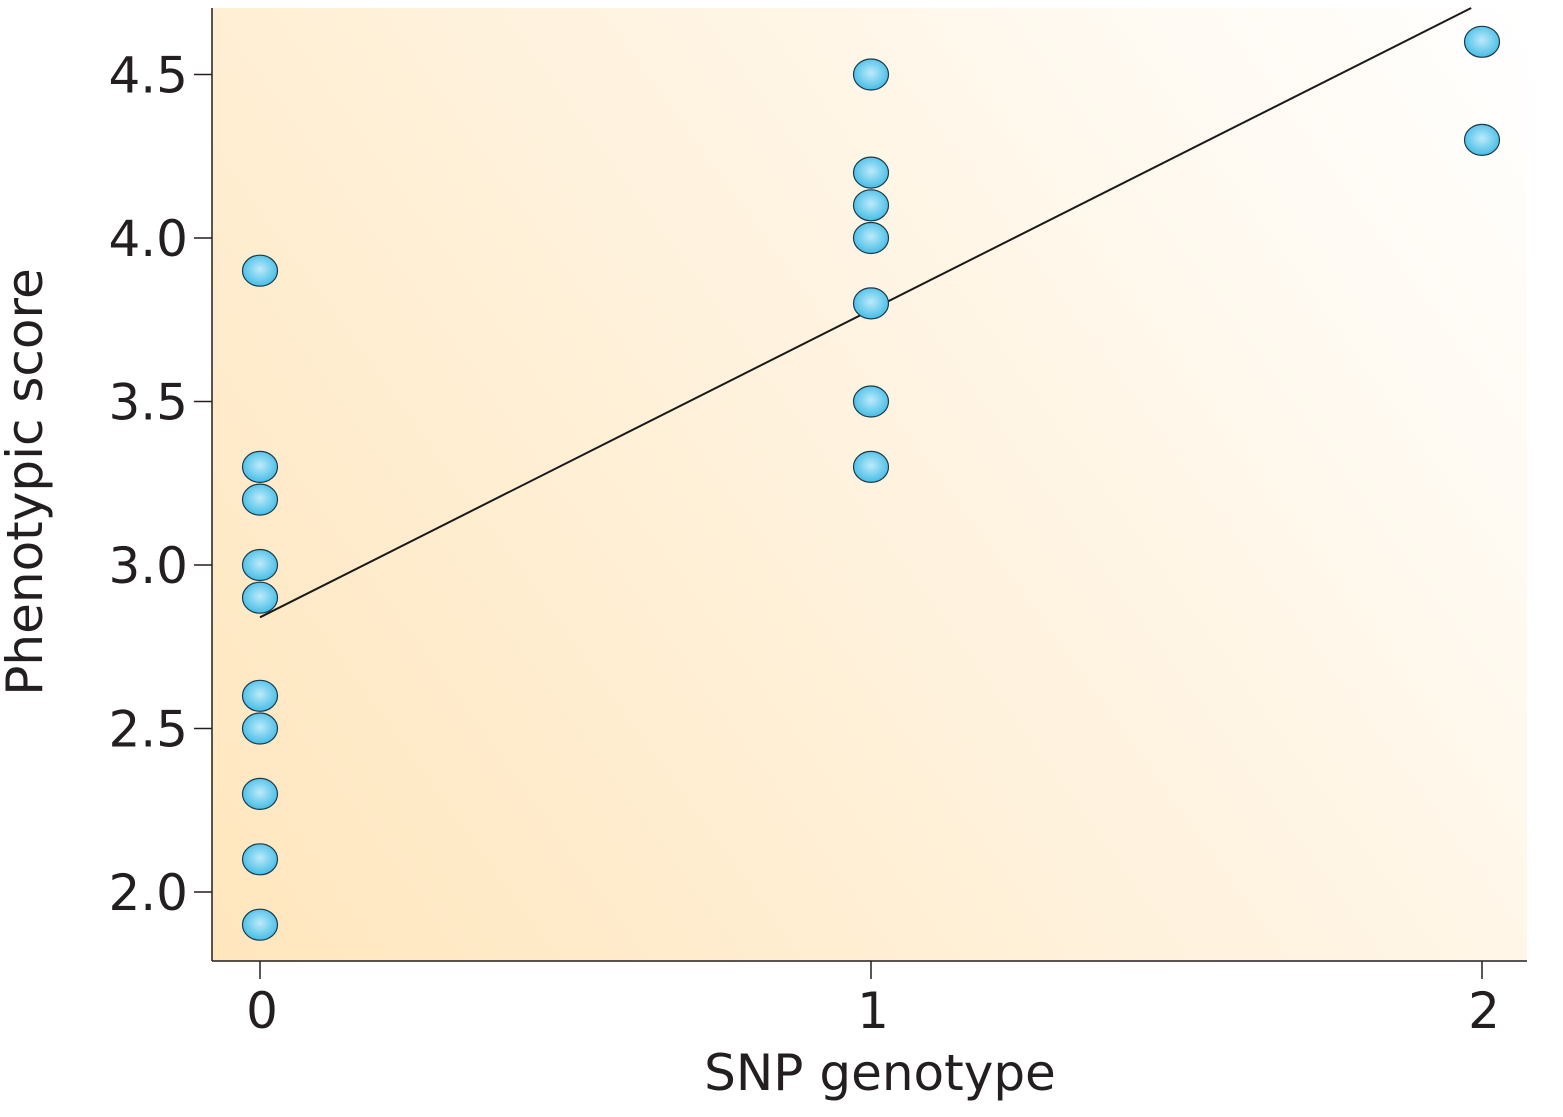  What do you see at coordinates (873, 1011) in the screenshot?
I see `x-tick-label: 1` at bounding box center [873, 1011].